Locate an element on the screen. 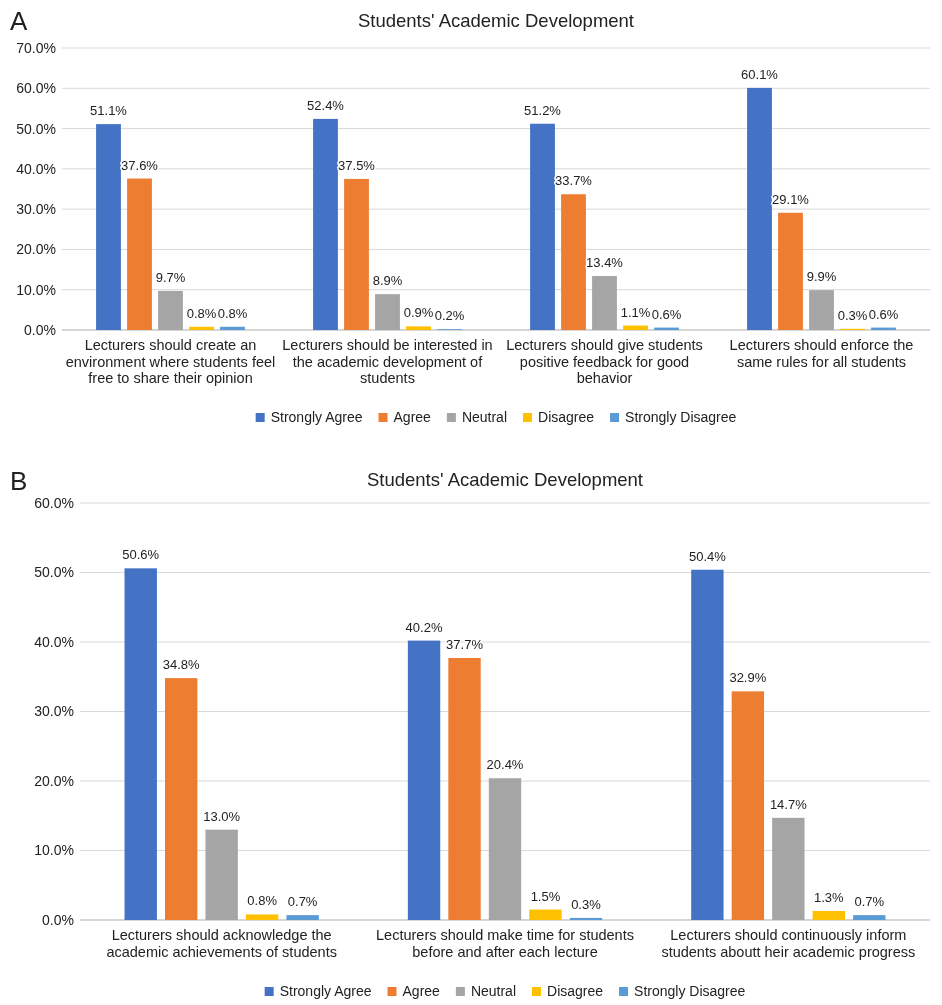  x-tick-label: Lecturers should create an environment where students feel free to share their opinion is located at coordinates (170, 361).